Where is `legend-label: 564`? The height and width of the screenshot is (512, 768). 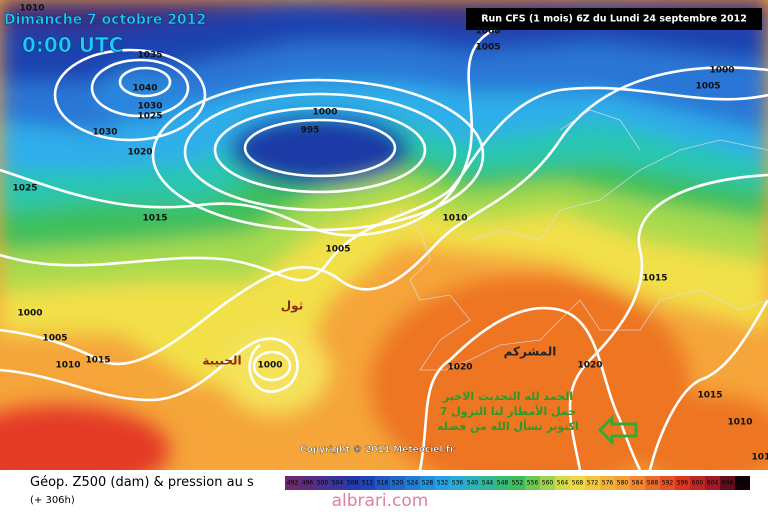
legend-label: 564 is located at coordinates (563, 483).